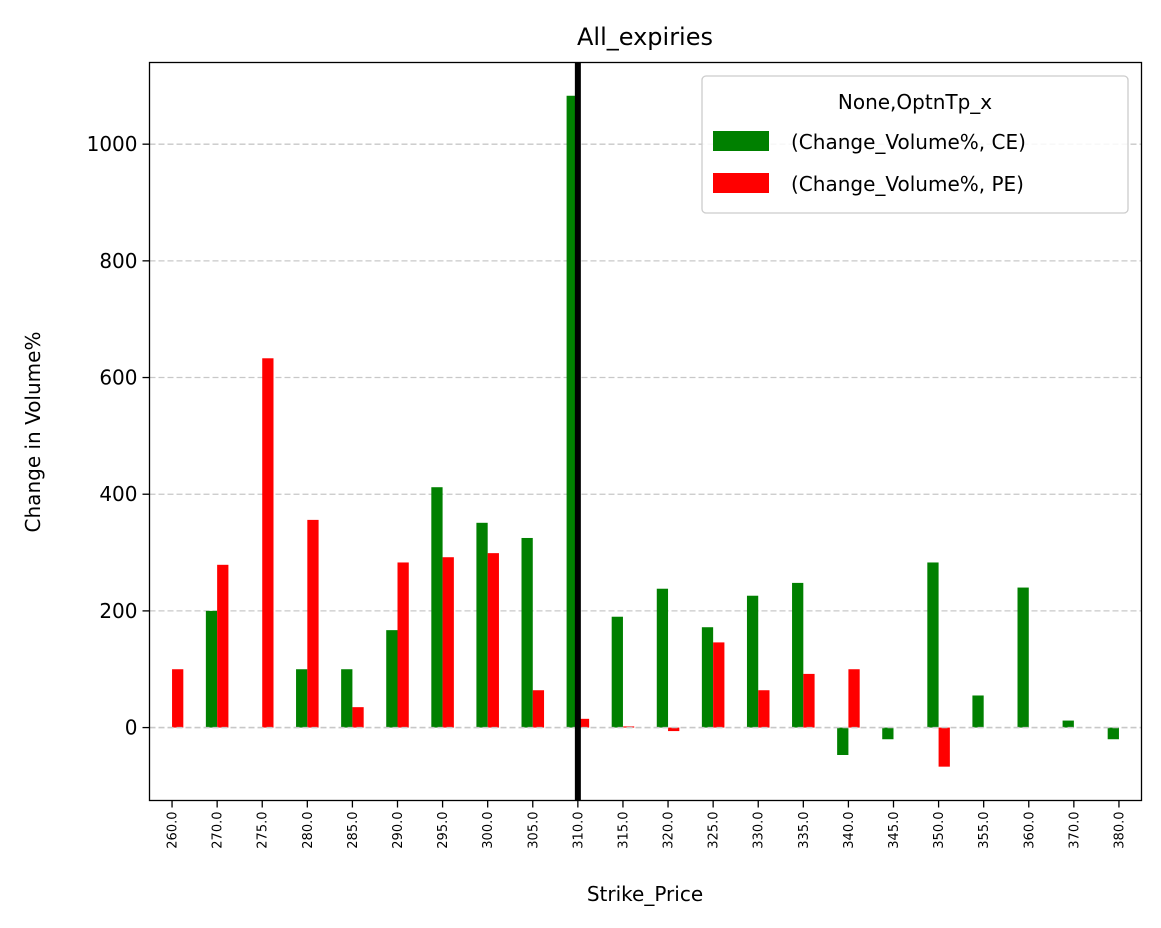 This screenshot has height=928, width=1161. Describe the element at coordinates (1029, 830) in the screenshot. I see `x-tick-label: 360.0` at that location.